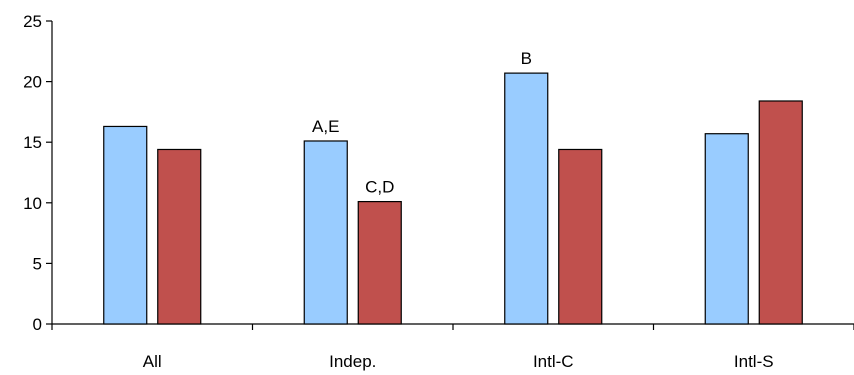  Describe the element at coordinates (32, 203) in the screenshot. I see `y-tick-label: 10` at that location.